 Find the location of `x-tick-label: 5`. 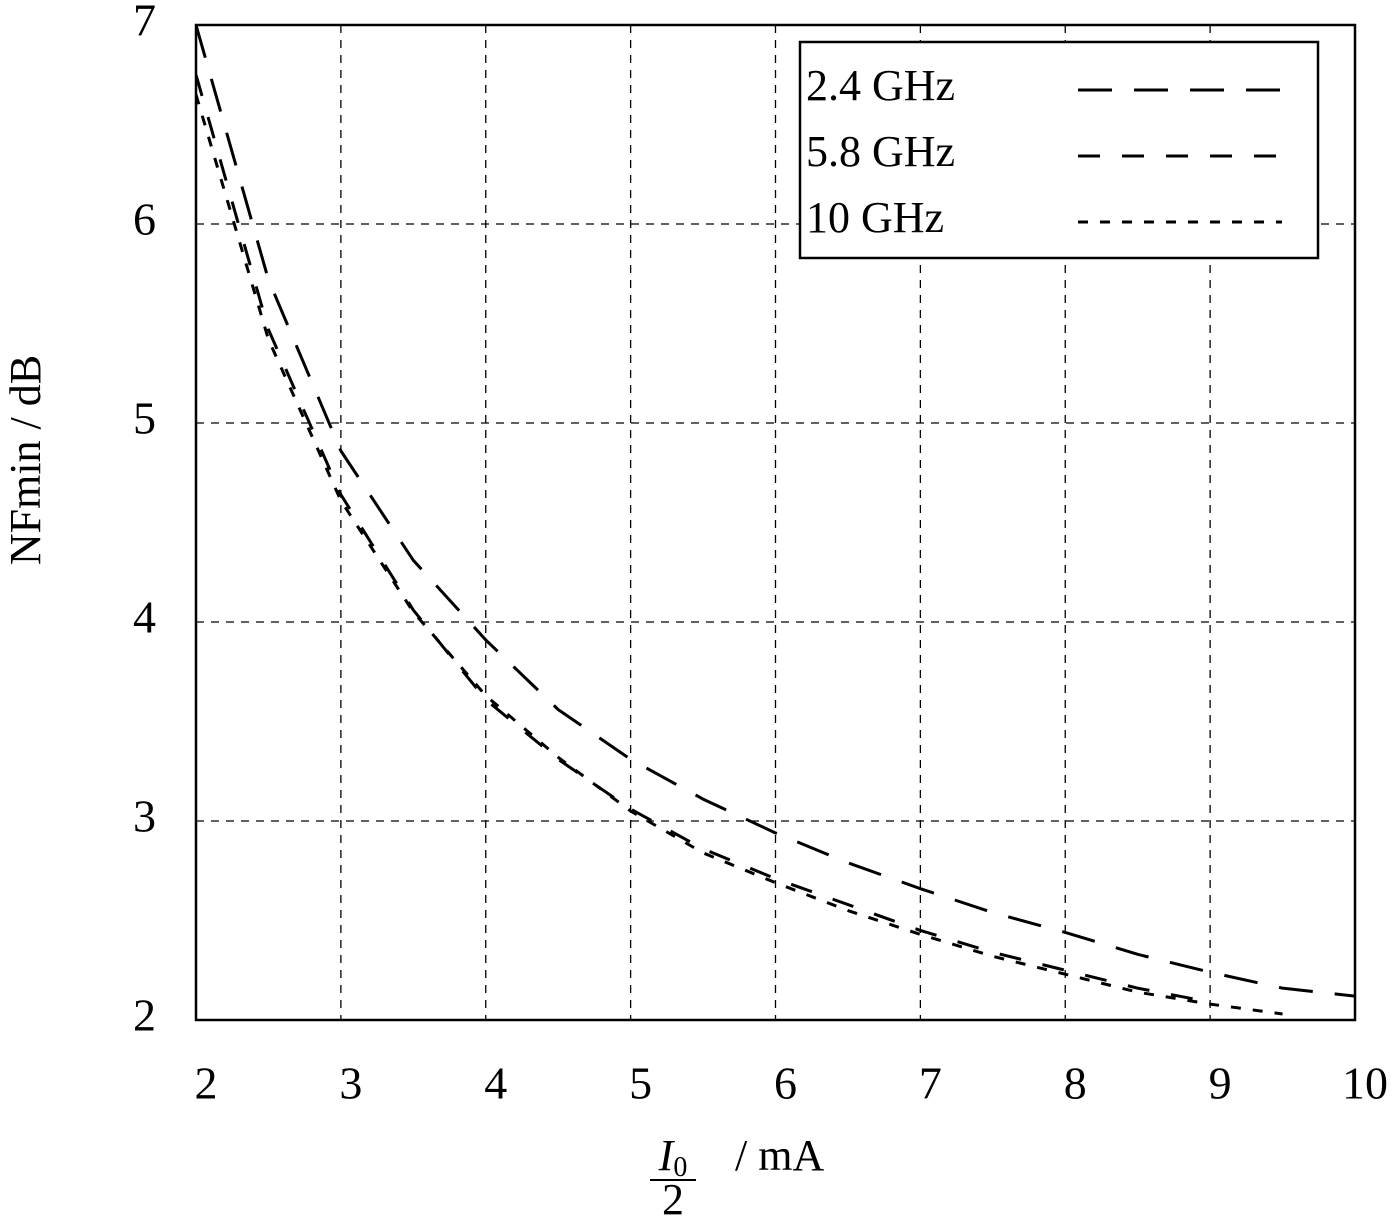

x-tick-label: 5 is located at coordinates (640, 1083).